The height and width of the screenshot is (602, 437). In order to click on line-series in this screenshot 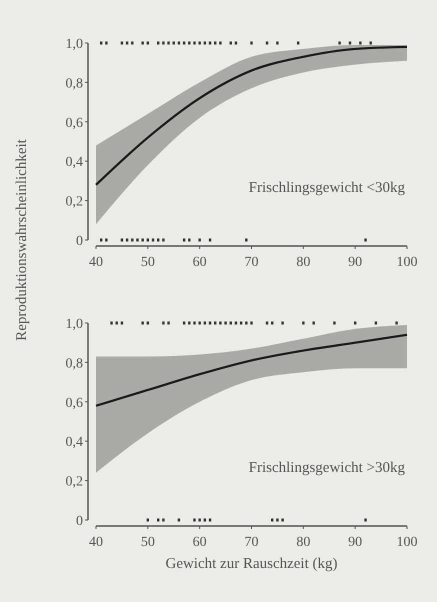, I will do `click(251, 370)`.